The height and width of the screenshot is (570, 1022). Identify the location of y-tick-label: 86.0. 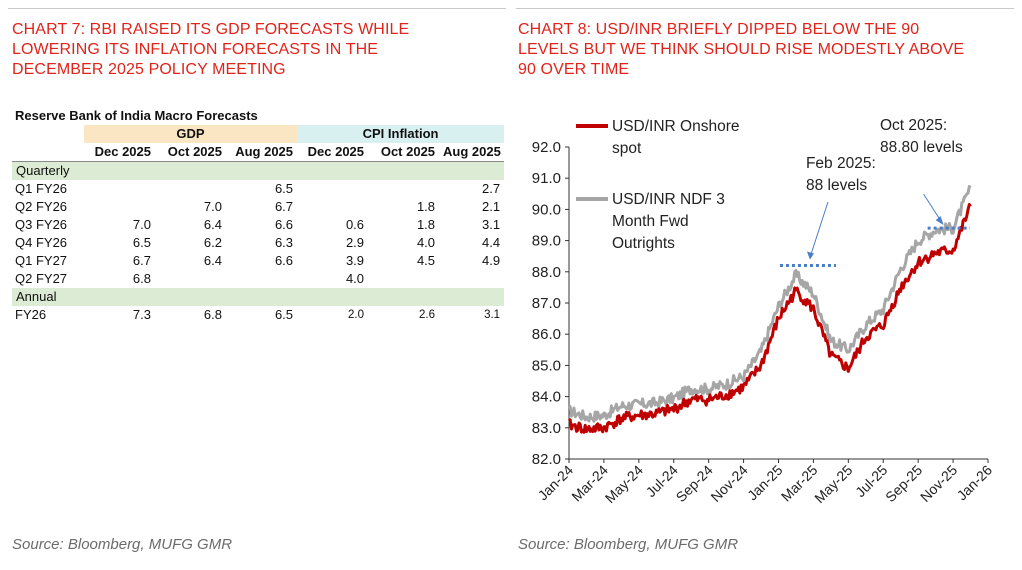
(546, 334).